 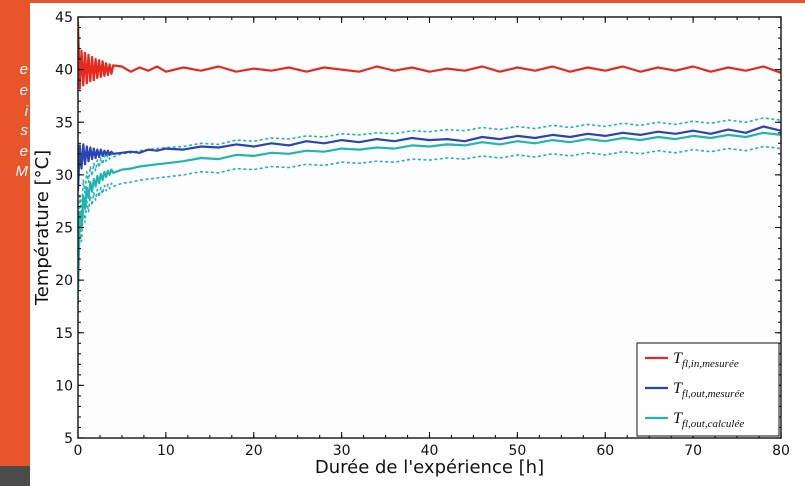 I want to click on side-banner-text-fragment: i, so click(x=26, y=111).